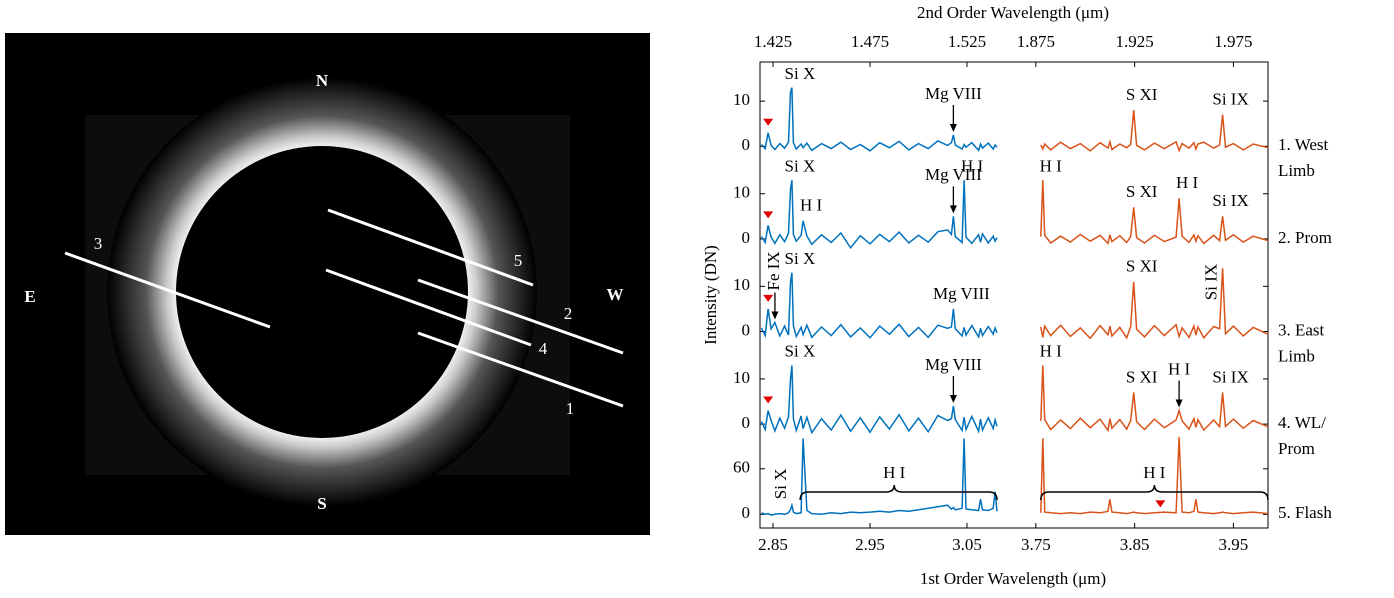  I want to click on cut-label: 2, so click(568, 313).